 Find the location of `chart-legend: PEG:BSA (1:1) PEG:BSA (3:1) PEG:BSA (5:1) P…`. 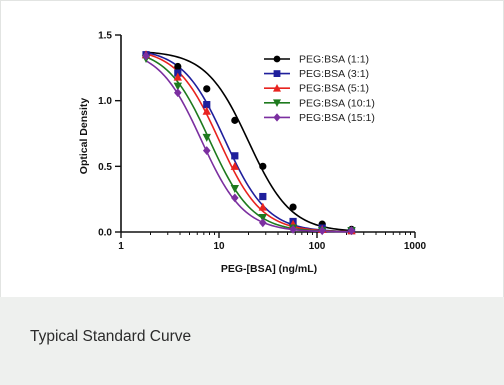

chart-legend: PEG:BSA (1:1) PEG:BSA (3:1) PEG:BSA (5:1) P… is located at coordinates (319, 89).